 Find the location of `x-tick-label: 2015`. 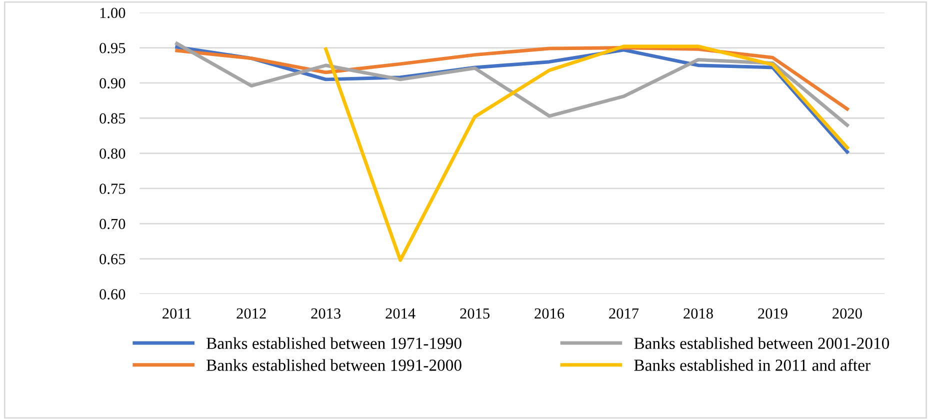

x-tick-label: 2015 is located at coordinates (475, 313).